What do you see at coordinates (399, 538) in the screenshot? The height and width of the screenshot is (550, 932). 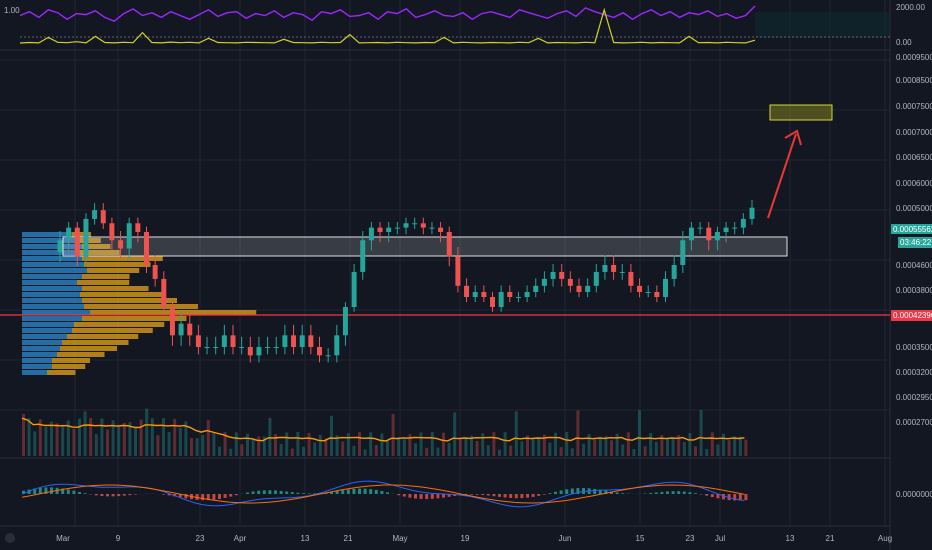 I see `time-tick-label: May` at bounding box center [399, 538].